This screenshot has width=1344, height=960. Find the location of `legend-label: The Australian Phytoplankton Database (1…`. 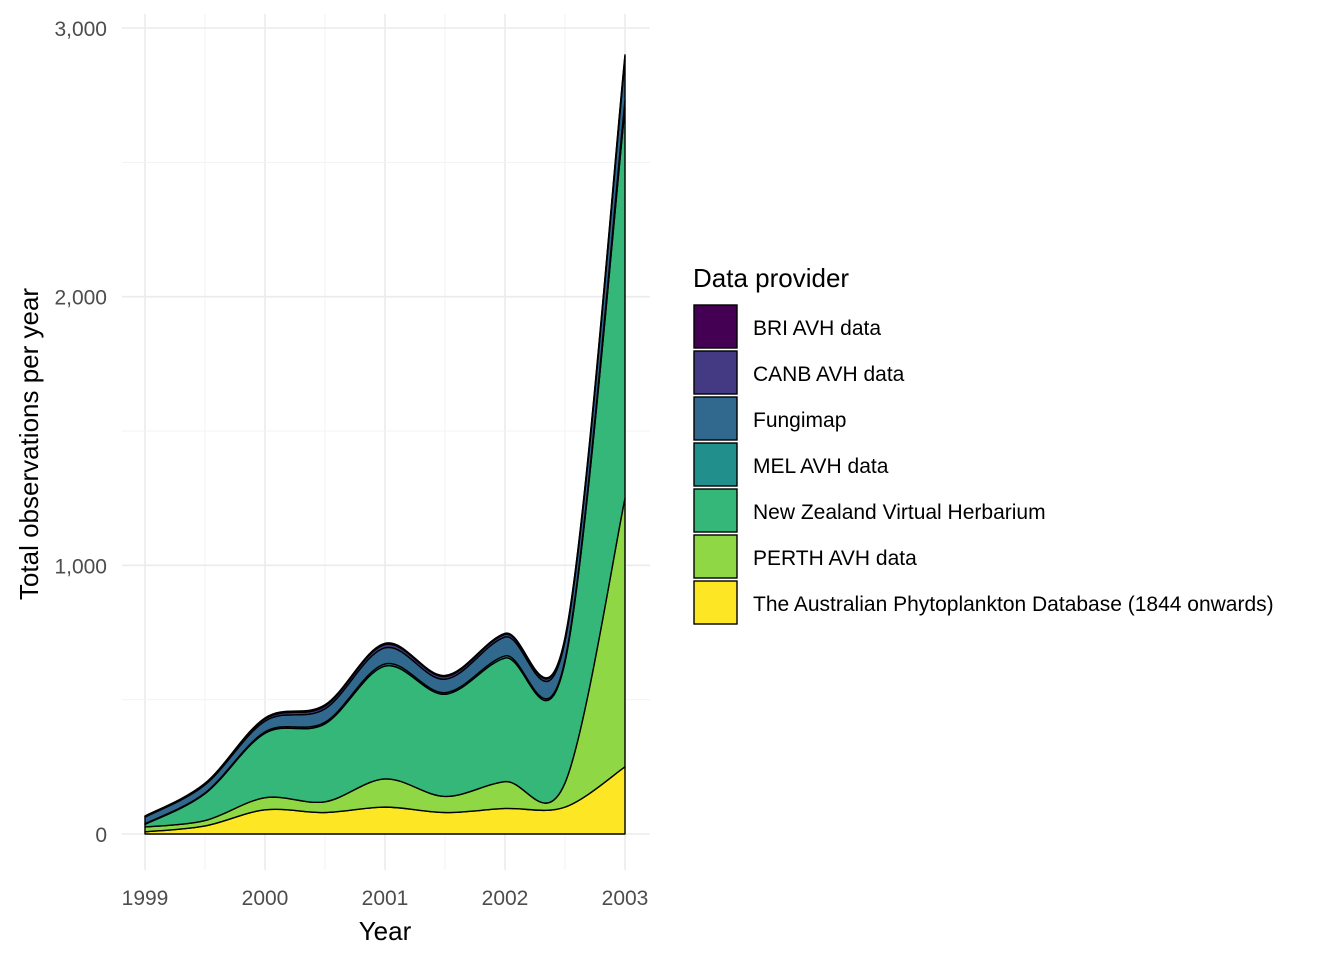

legend-label: The Australian Phytoplankton Database (1… is located at coordinates (1013, 604).